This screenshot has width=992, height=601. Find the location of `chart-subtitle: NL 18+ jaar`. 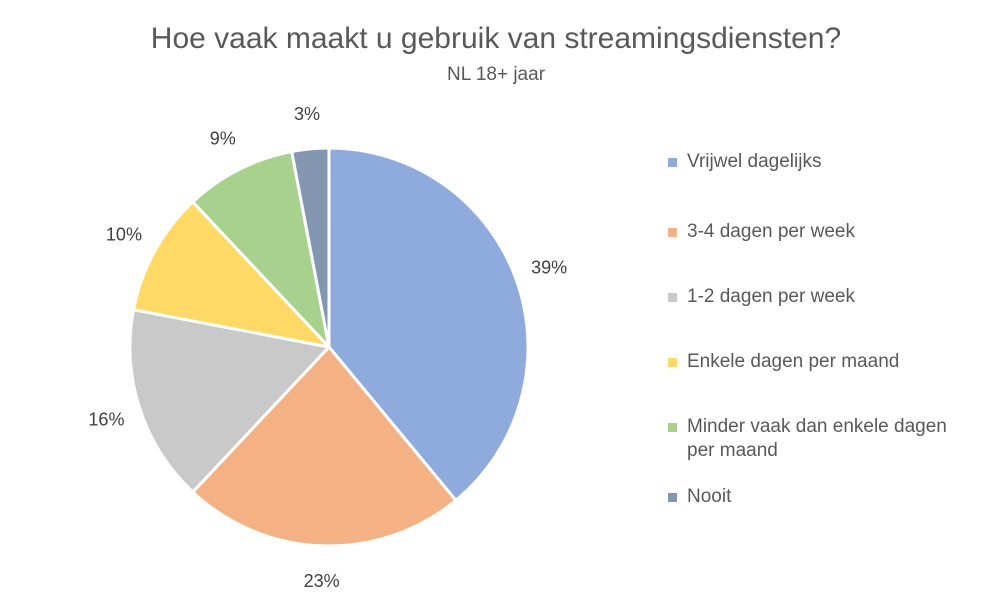

chart-subtitle: NL 18+ jaar is located at coordinates (496, 74).